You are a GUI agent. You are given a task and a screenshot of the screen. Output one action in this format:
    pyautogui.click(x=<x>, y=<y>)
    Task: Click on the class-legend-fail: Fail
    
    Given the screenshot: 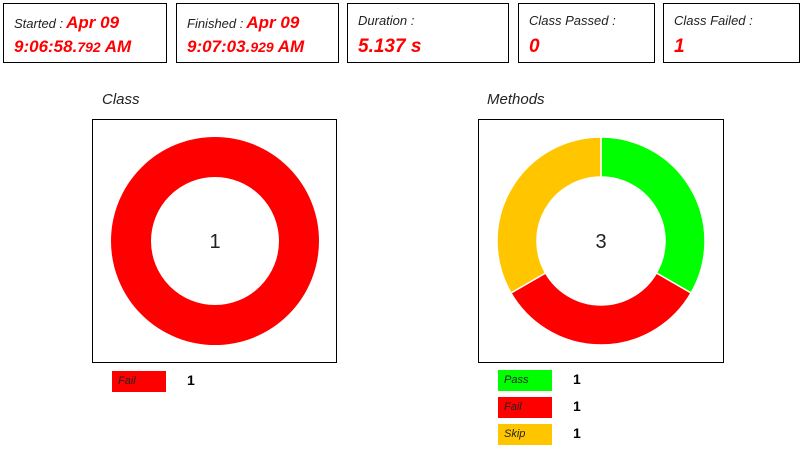 What is the action you would take?
    pyautogui.click(x=139, y=381)
    